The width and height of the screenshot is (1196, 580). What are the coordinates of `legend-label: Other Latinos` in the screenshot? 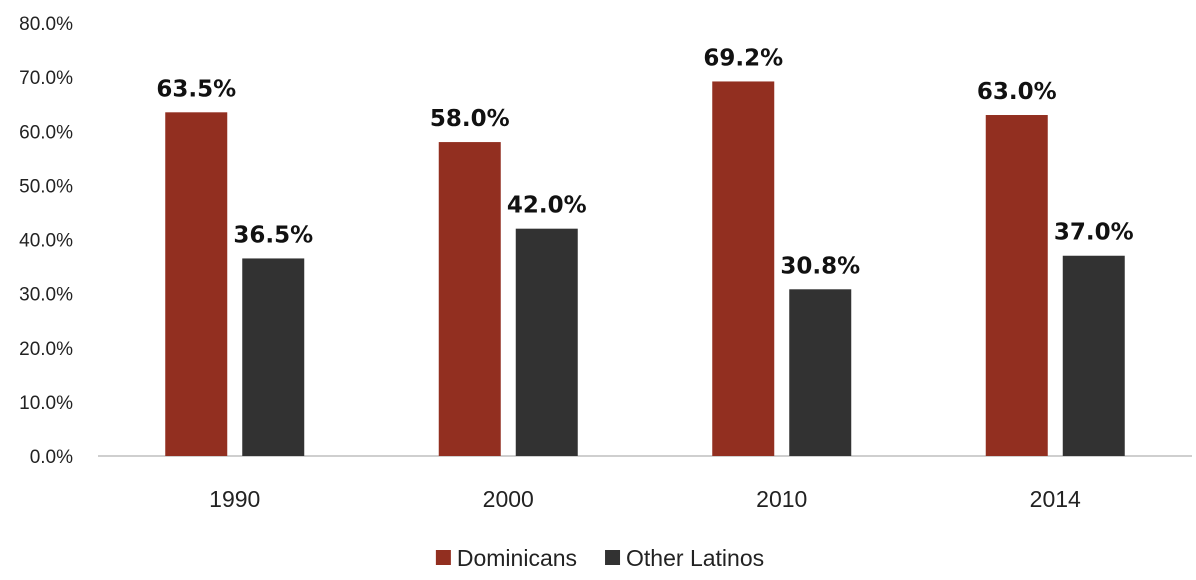 It's located at (695, 558).